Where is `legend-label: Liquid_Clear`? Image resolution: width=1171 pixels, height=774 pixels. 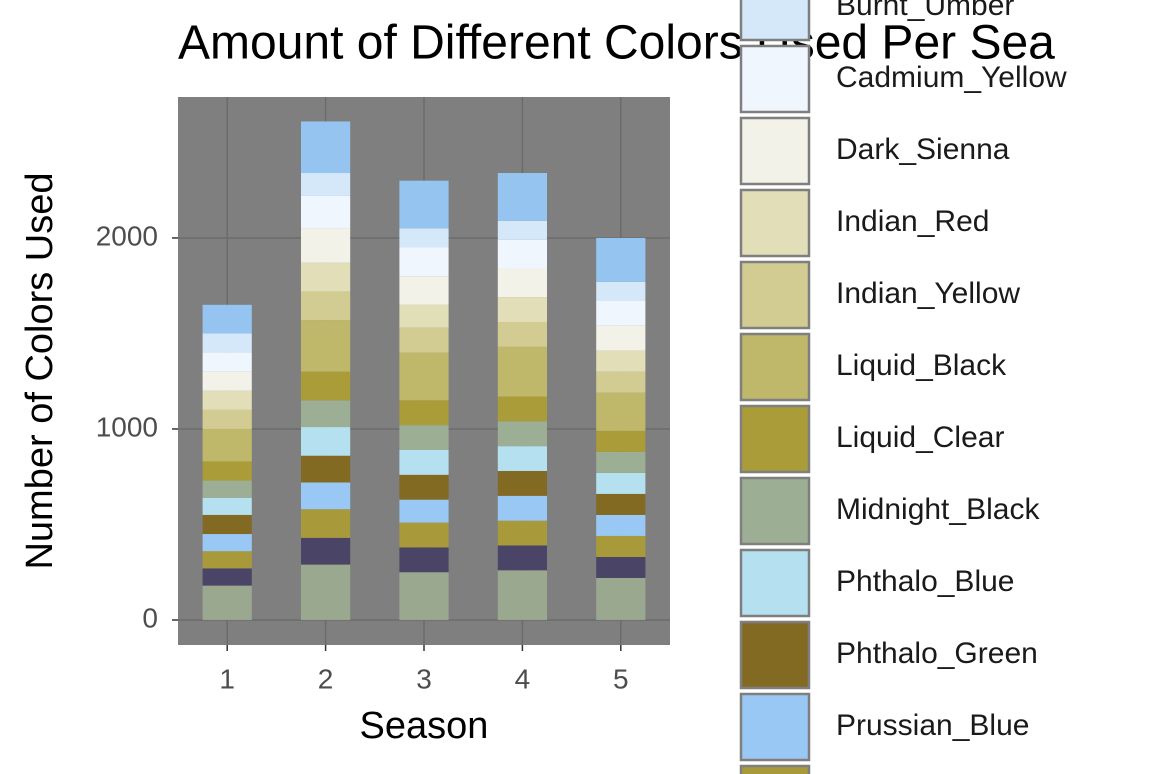 legend-label: Liquid_Clear is located at coordinates (920, 437).